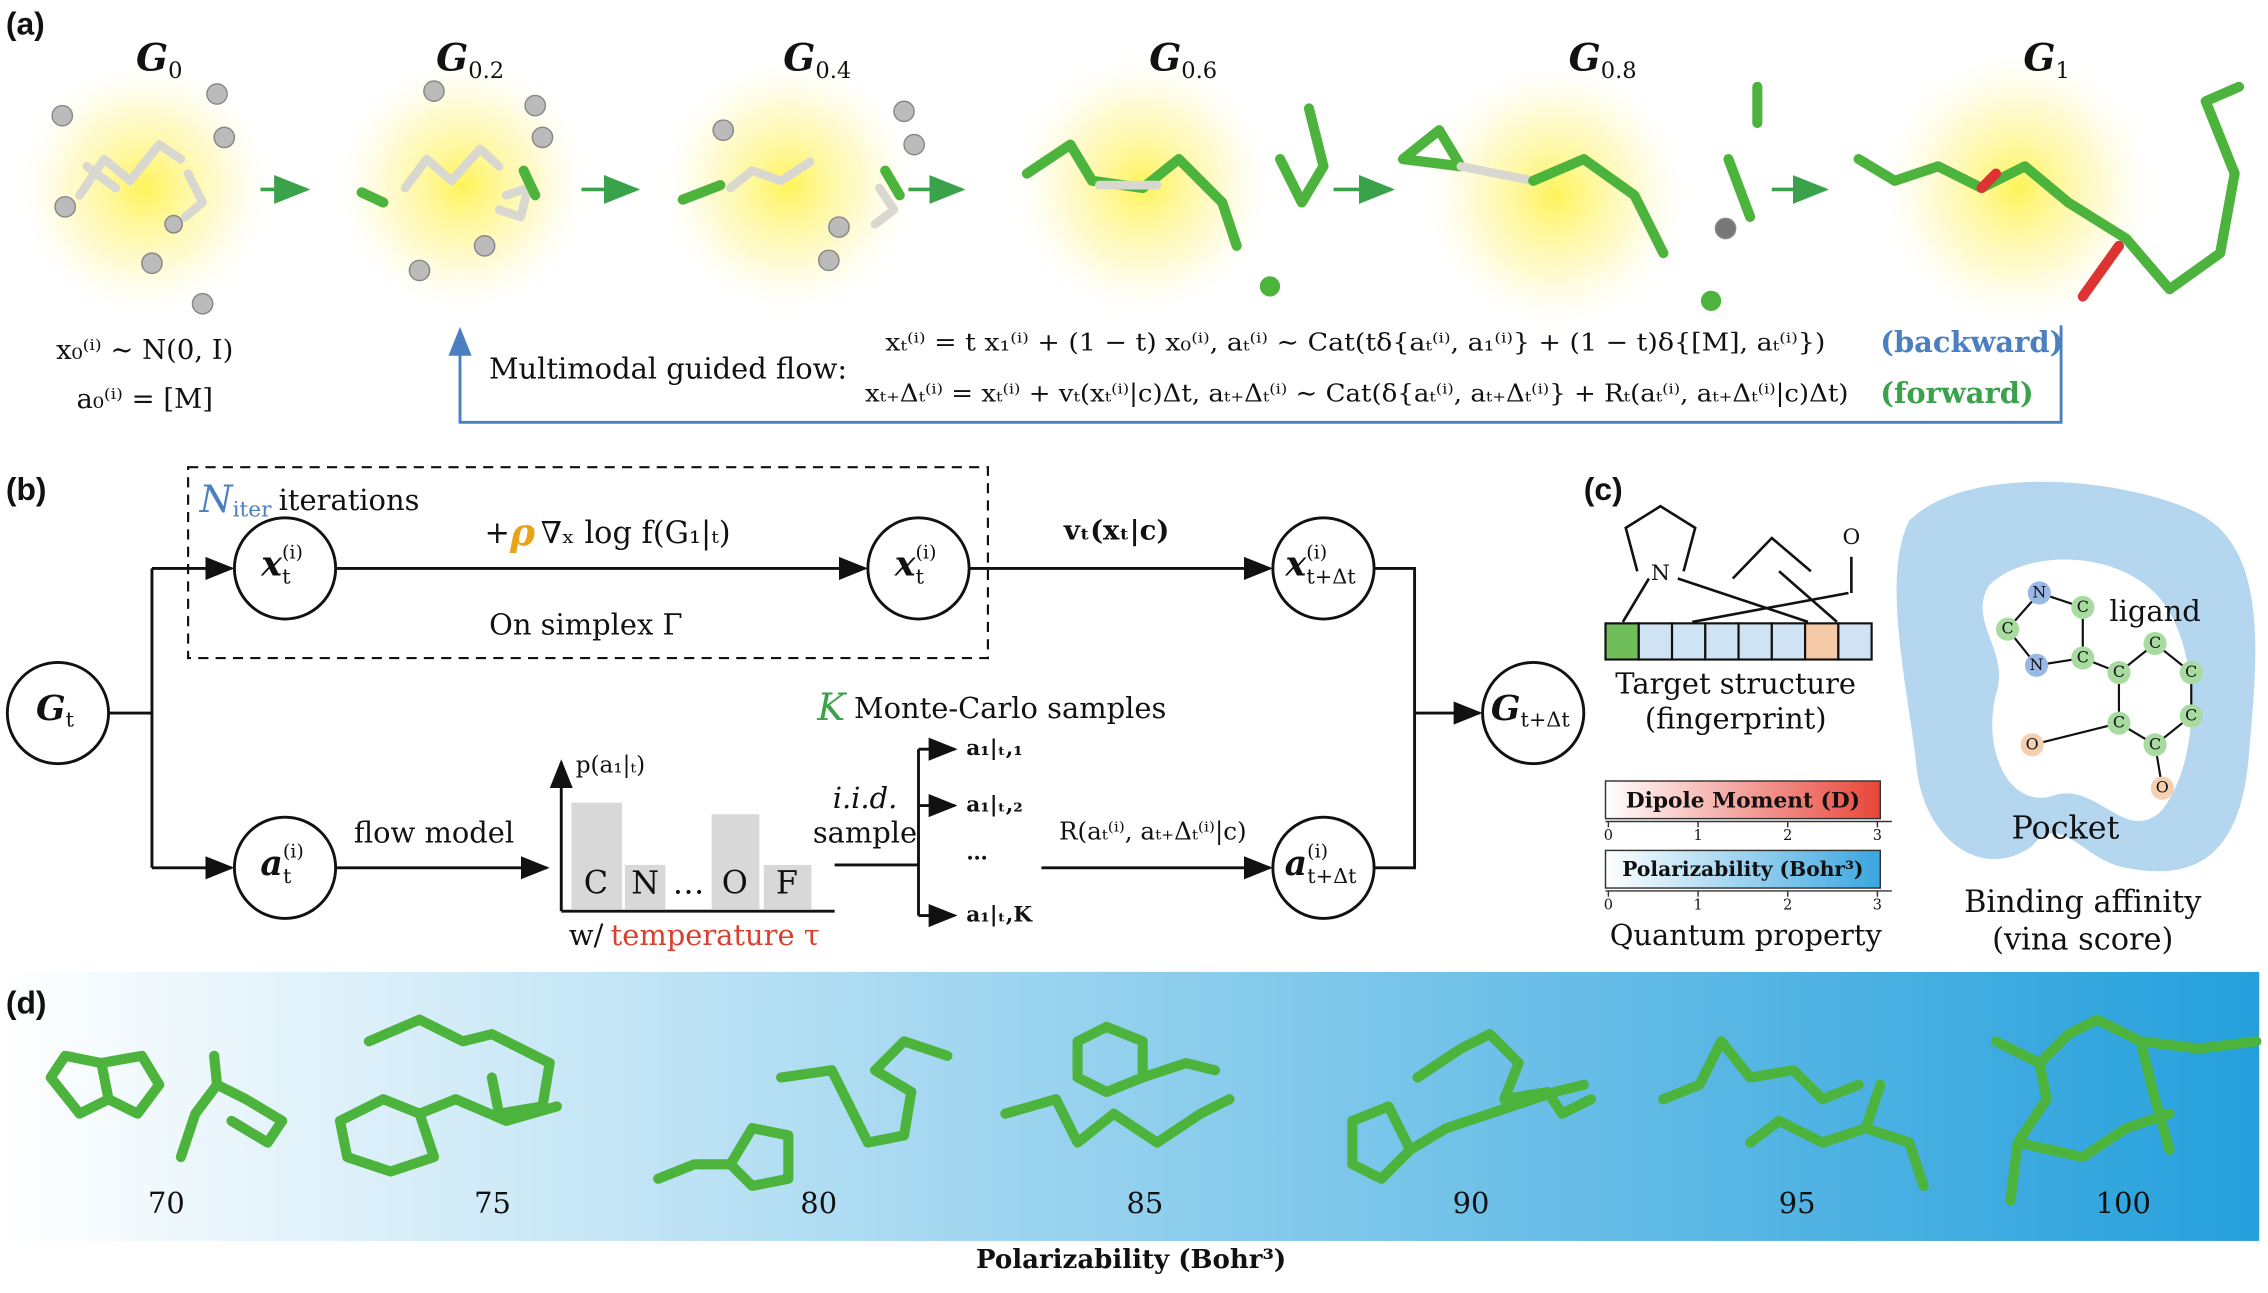 The width and height of the screenshot is (2268, 1293). What do you see at coordinates (2123, 1203) in the screenshot?
I see `value-label: 100` at bounding box center [2123, 1203].